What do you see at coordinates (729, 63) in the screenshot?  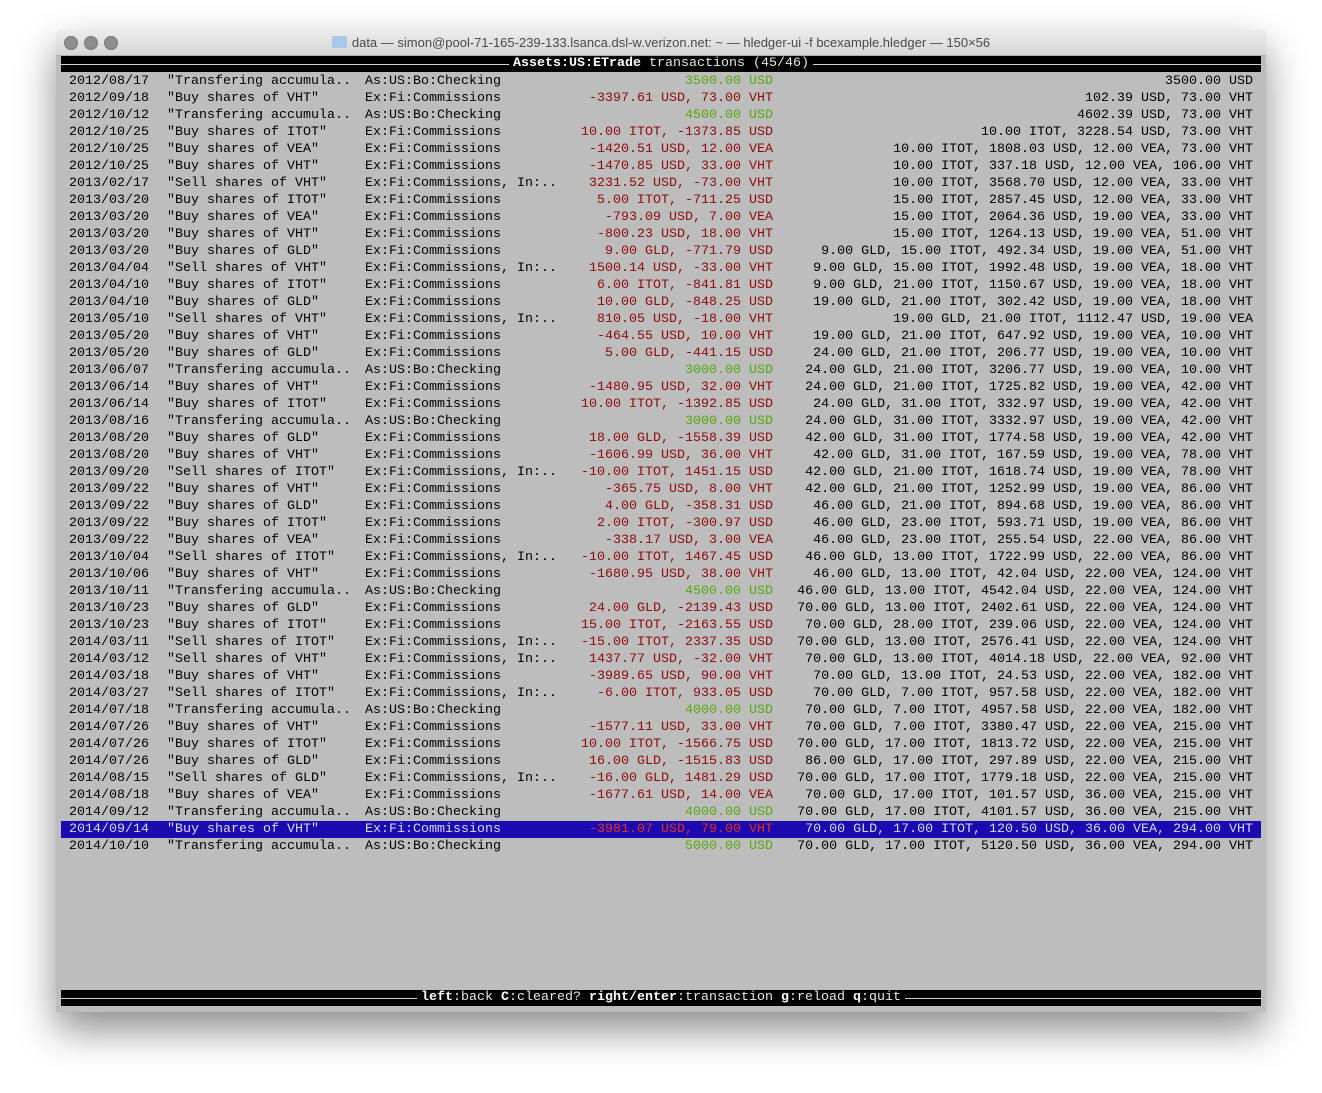 I see `header-suffix: transactions (45/46)` at bounding box center [729, 63].